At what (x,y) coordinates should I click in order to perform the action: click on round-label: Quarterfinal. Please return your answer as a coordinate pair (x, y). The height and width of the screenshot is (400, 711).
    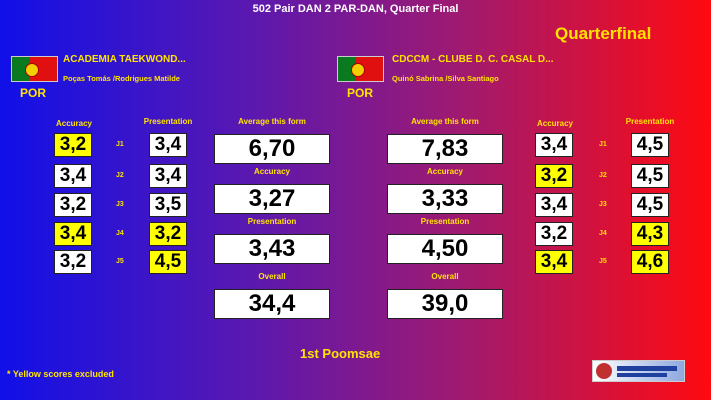
    Looking at the image, I should click on (603, 33).